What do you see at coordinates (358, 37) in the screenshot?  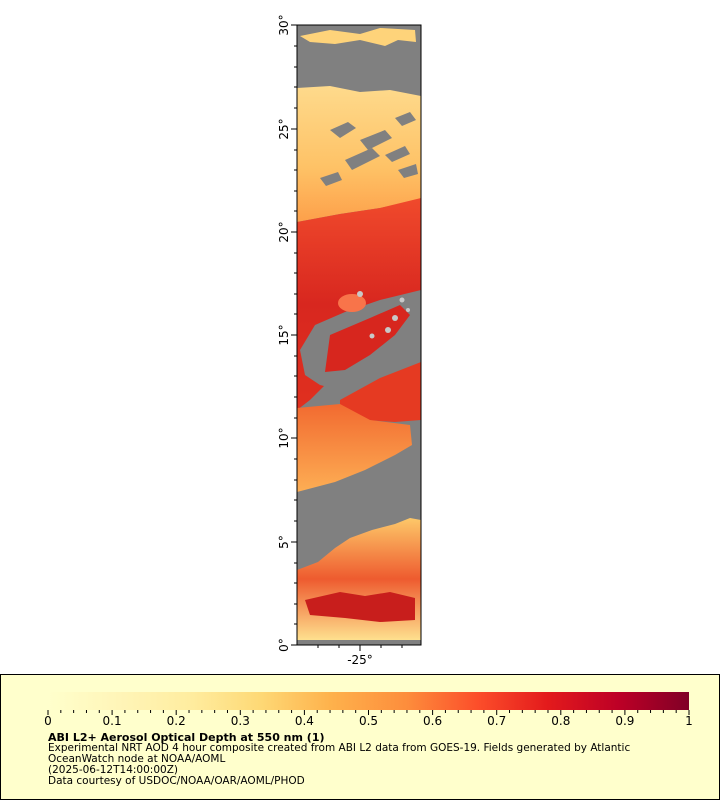 I see `aod-top-fragments` at bounding box center [358, 37].